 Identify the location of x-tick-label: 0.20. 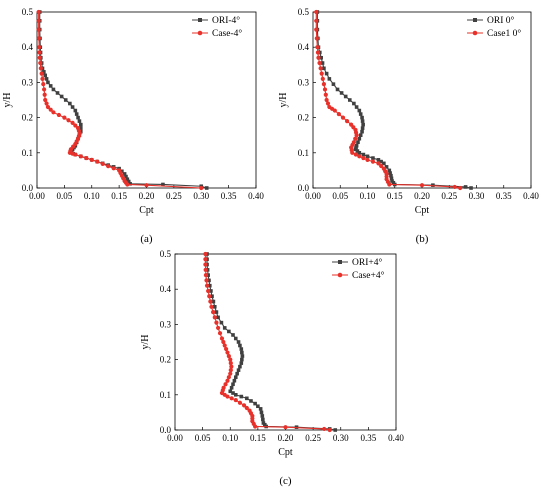
(422, 196).